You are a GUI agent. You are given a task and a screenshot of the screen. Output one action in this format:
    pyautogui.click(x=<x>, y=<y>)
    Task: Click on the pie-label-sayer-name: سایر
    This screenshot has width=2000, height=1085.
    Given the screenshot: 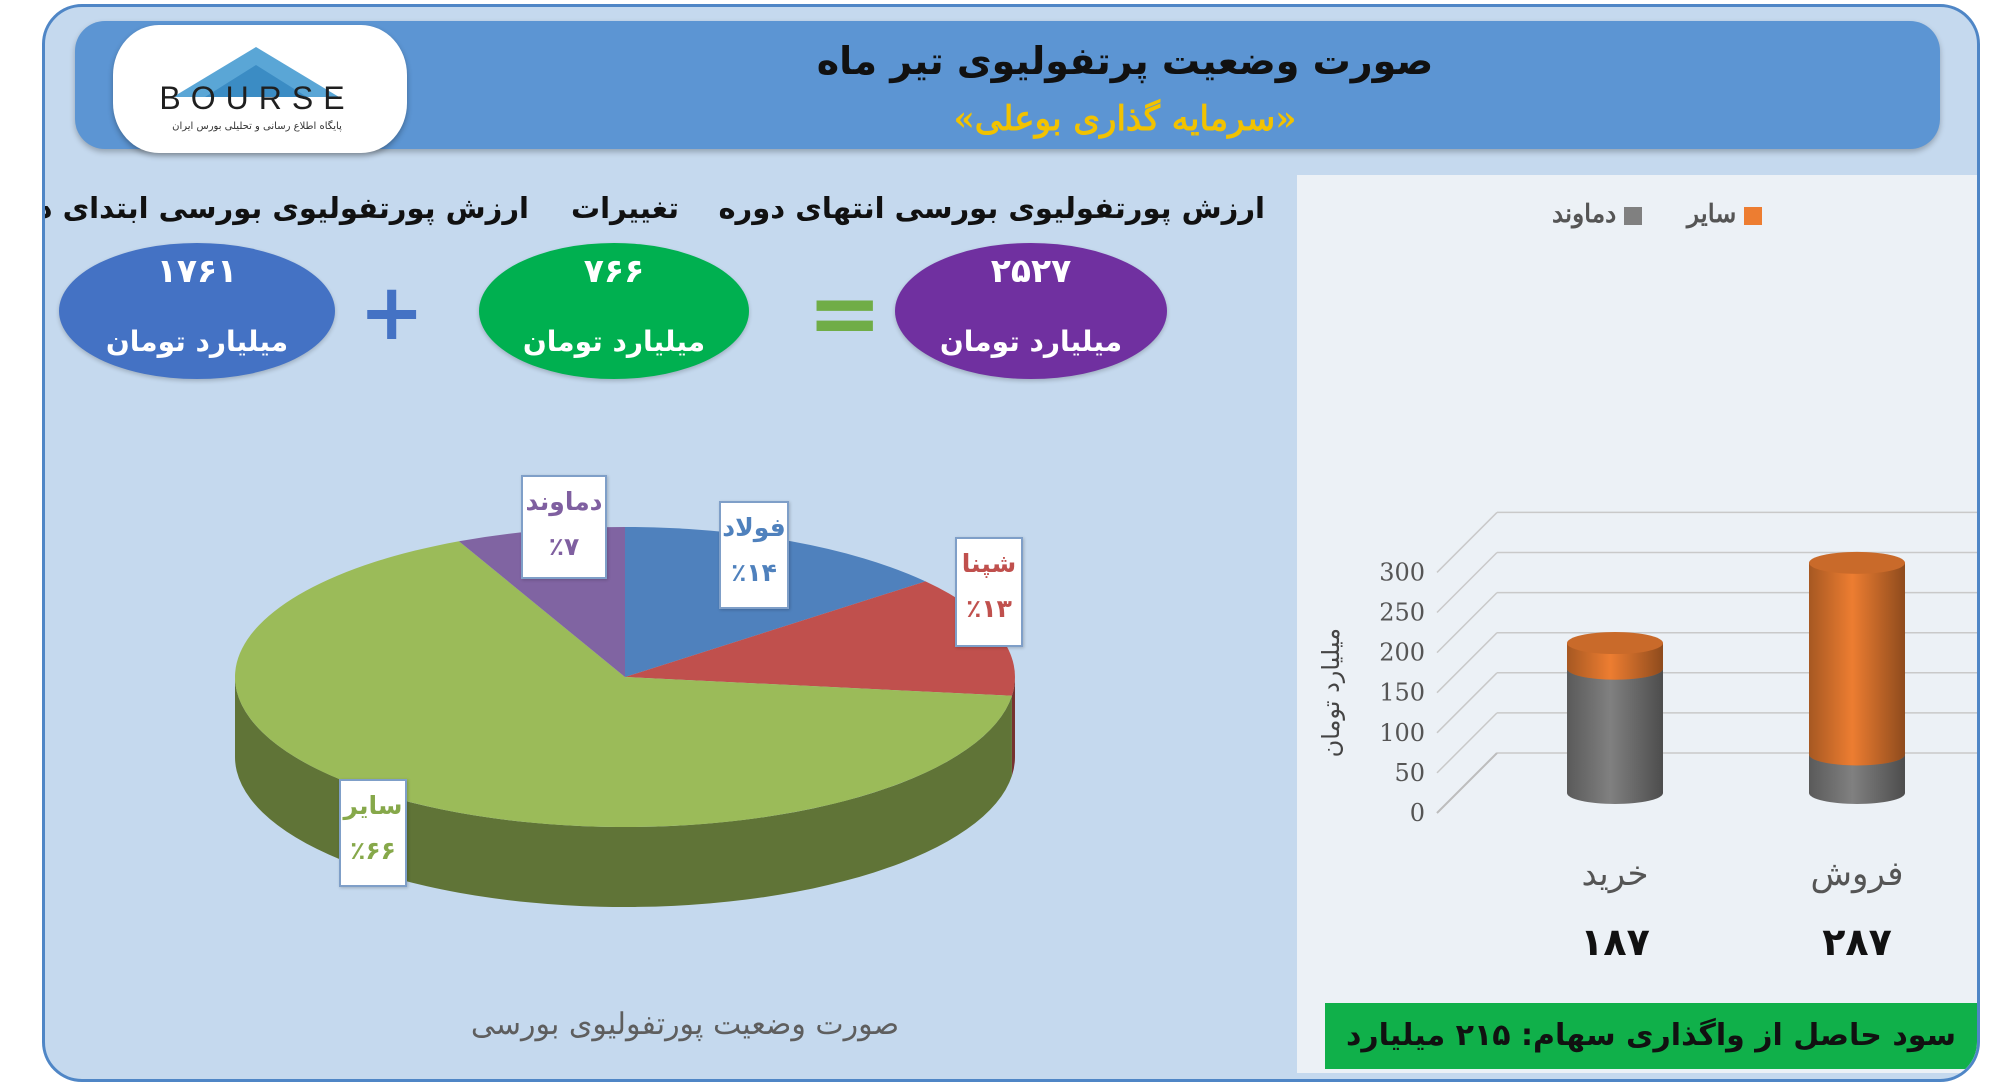 What is the action you would take?
    pyautogui.click(x=373, y=805)
    